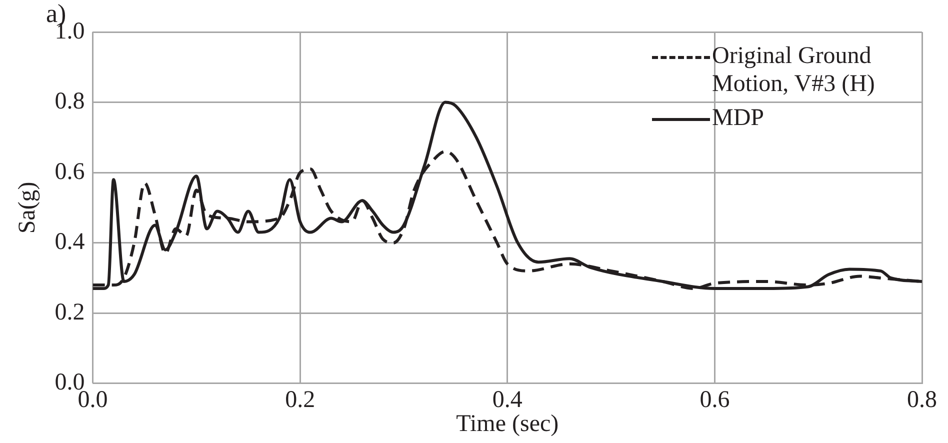  Describe the element at coordinates (507, 400) in the screenshot. I see `x-tick-label: 0.4` at that location.